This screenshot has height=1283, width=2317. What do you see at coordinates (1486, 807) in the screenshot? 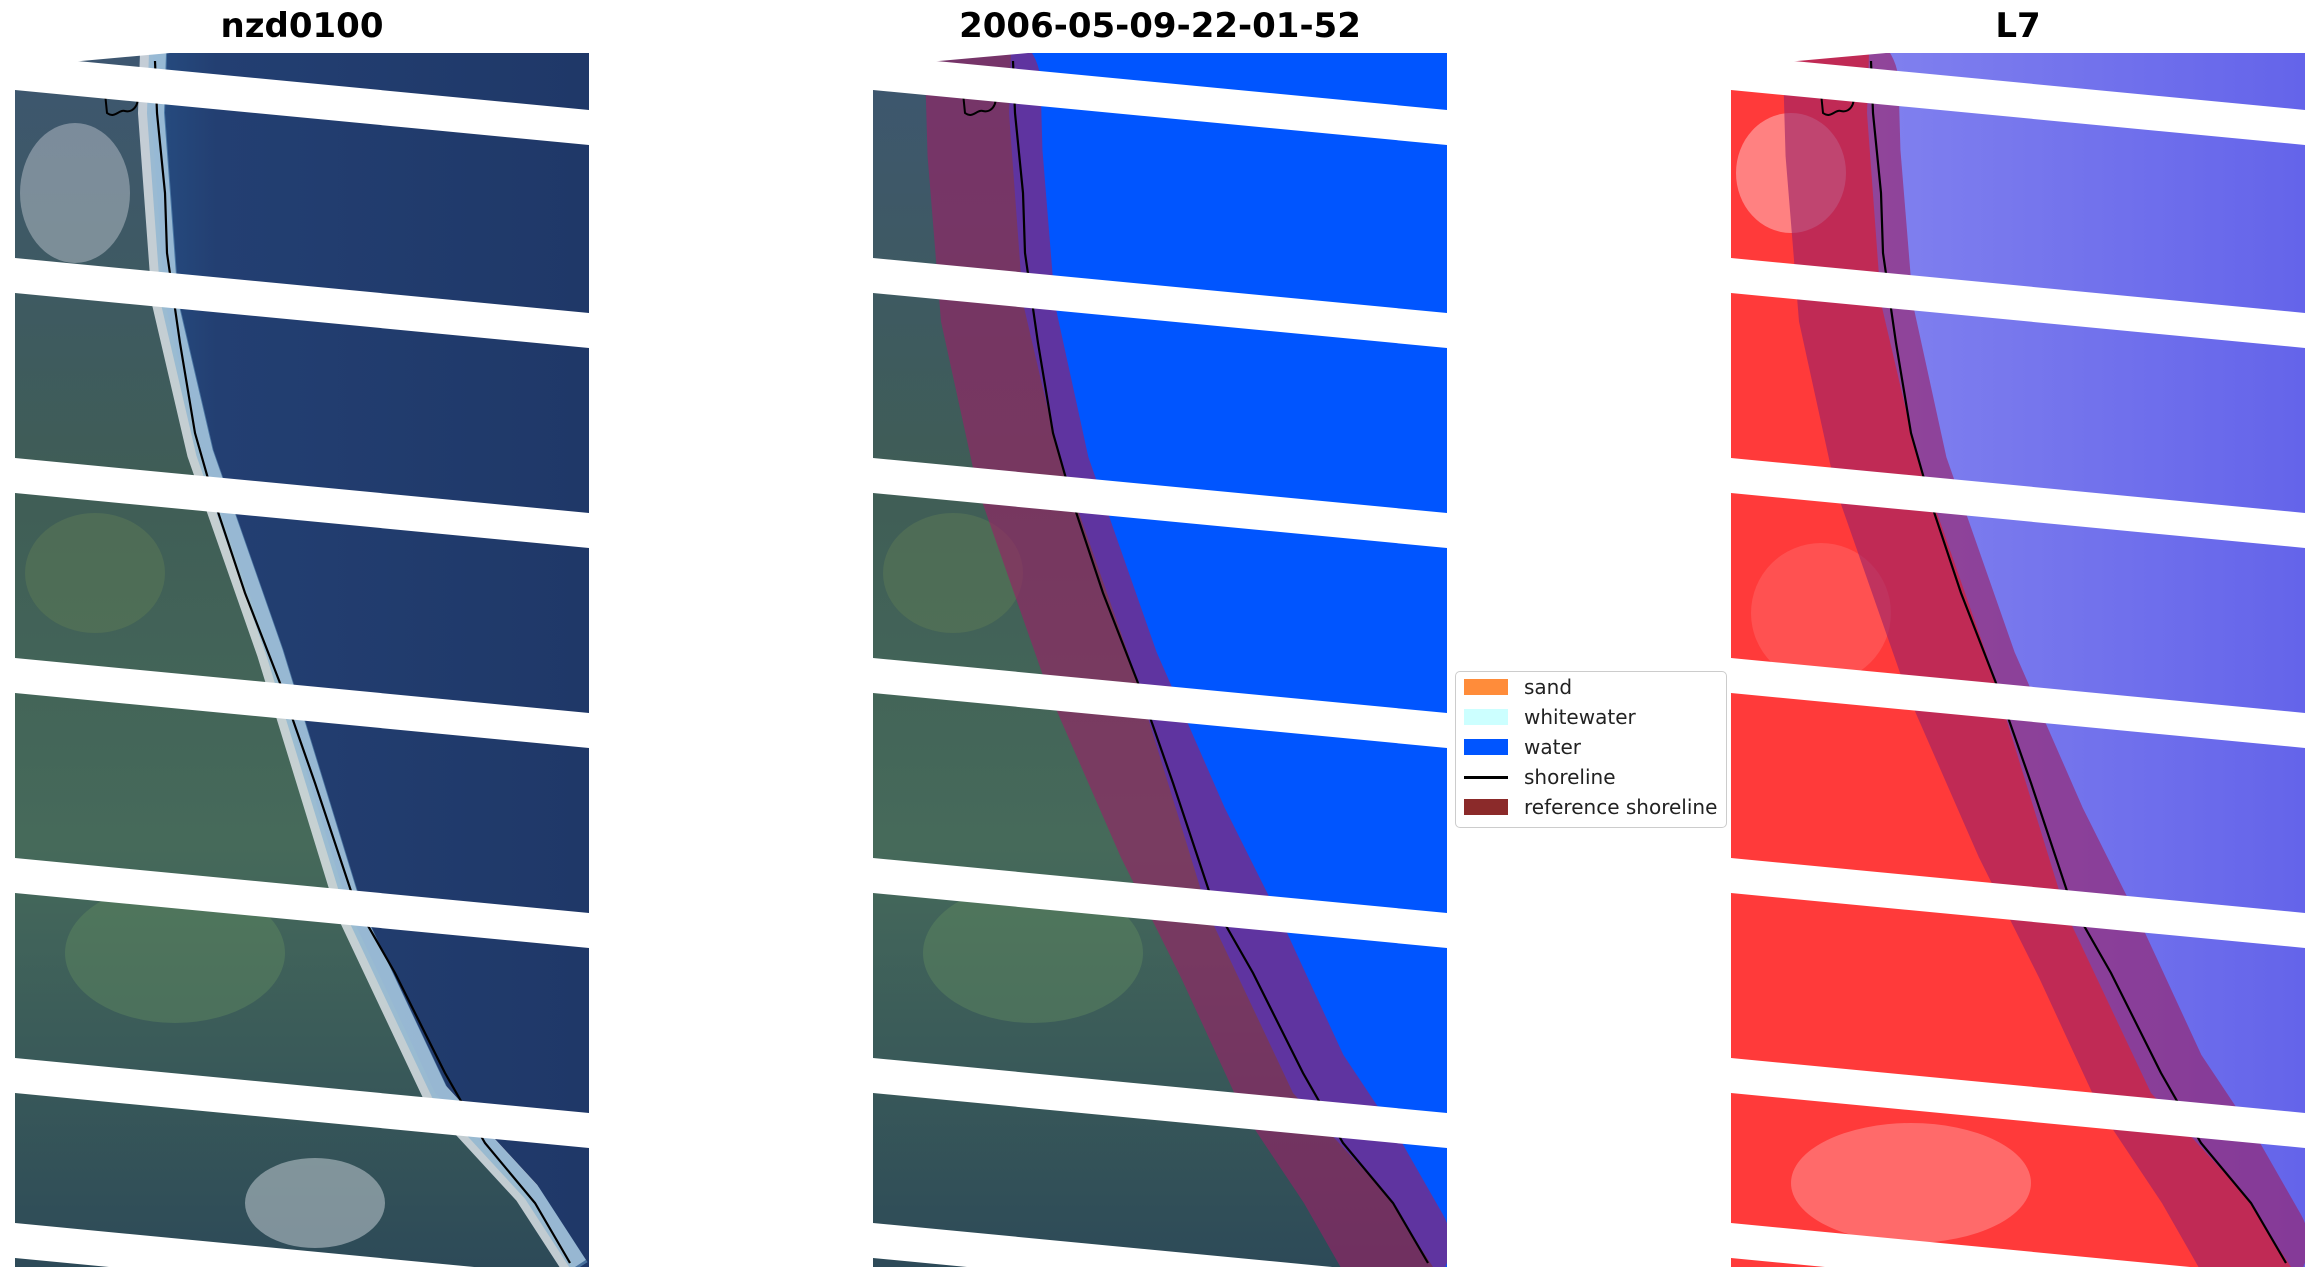
I see `reference-shoreline-swatch` at bounding box center [1486, 807].